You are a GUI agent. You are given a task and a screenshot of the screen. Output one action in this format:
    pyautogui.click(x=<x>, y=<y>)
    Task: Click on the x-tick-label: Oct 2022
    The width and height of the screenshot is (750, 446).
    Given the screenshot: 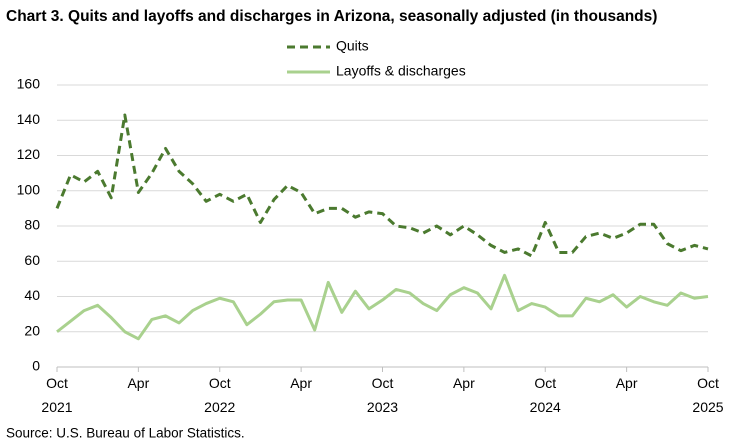 What is the action you would take?
    pyautogui.click(x=219, y=395)
    